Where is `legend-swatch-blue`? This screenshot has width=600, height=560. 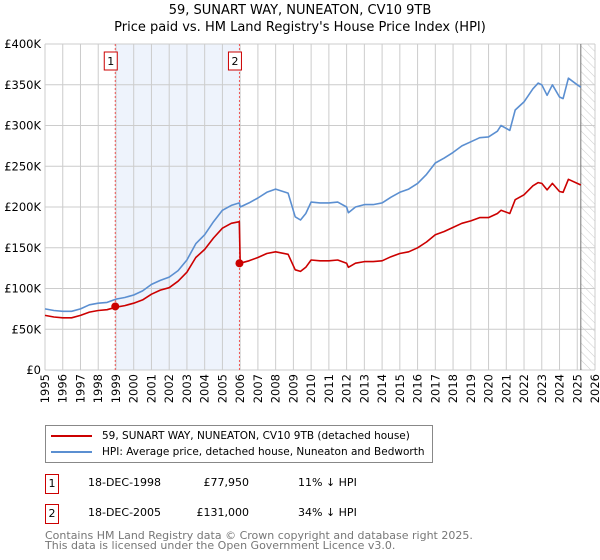 legend-swatch-blue is located at coordinates (71, 452).